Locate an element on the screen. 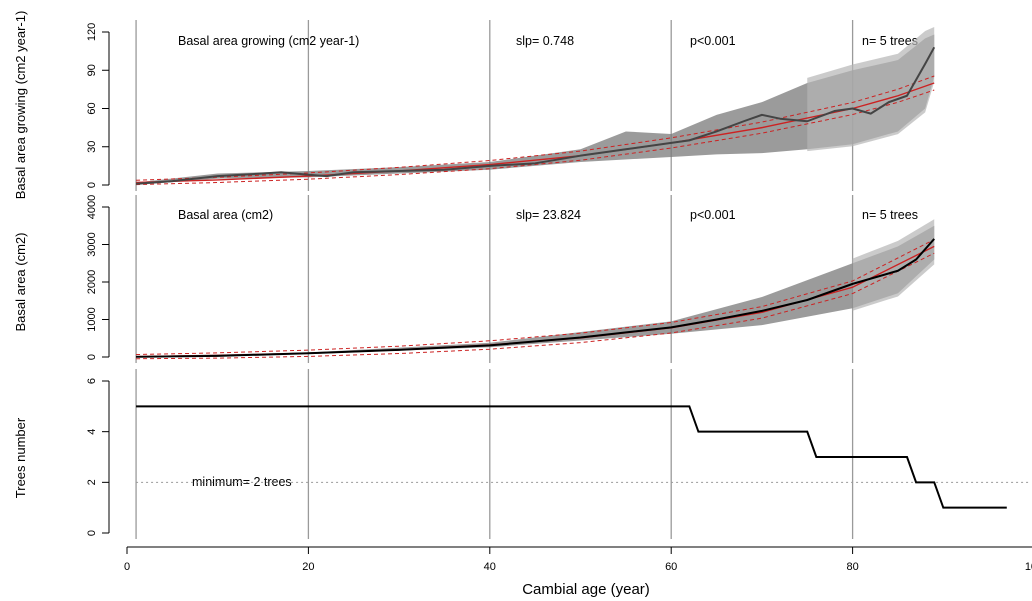 The height and width of the screenshot is (601, 1032). y-tick-label-1-2: 2000 is located at coordinates (92, 282).